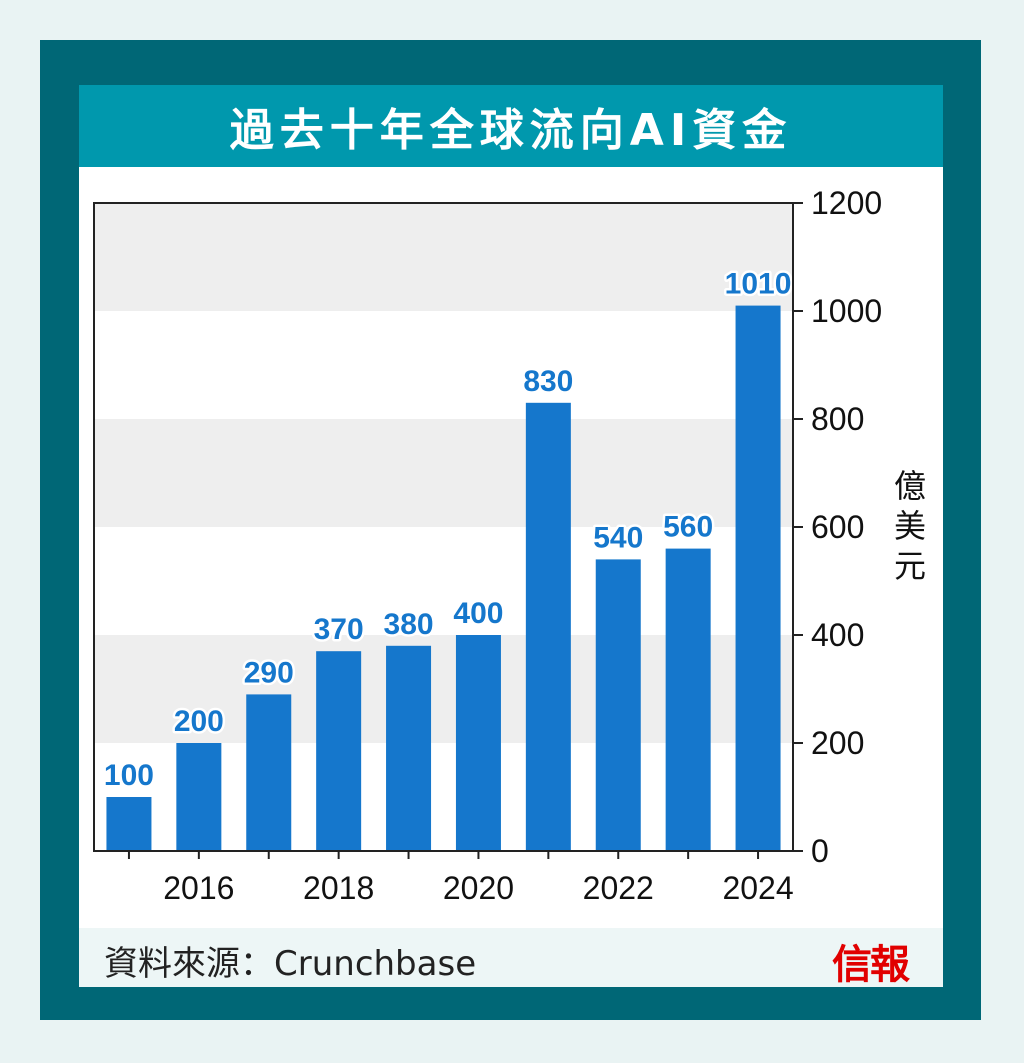 The image size is (1024, 1063). I want to click on y-tick-labels: 0 200 400 600 800 1000 1200, so click(846, 527).